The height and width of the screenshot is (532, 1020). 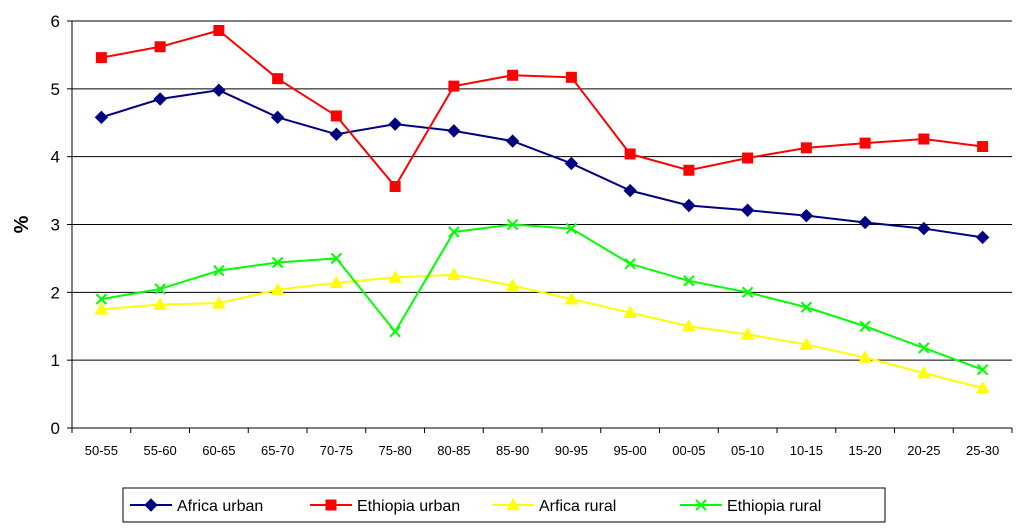 What do you see at coordinates (277, 450) in the screenshot?
I see `x-tick-label: 65-70` at bounding box center [277, 450].